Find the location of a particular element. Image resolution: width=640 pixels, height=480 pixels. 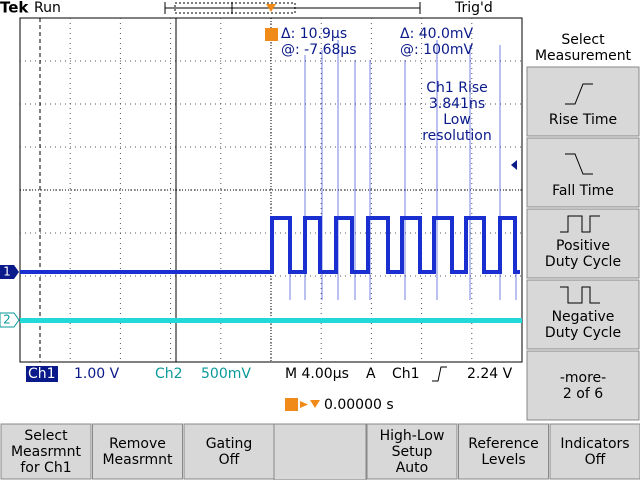

cursor-time-position: @: -7.68µs is located at coordinates (319, 50).